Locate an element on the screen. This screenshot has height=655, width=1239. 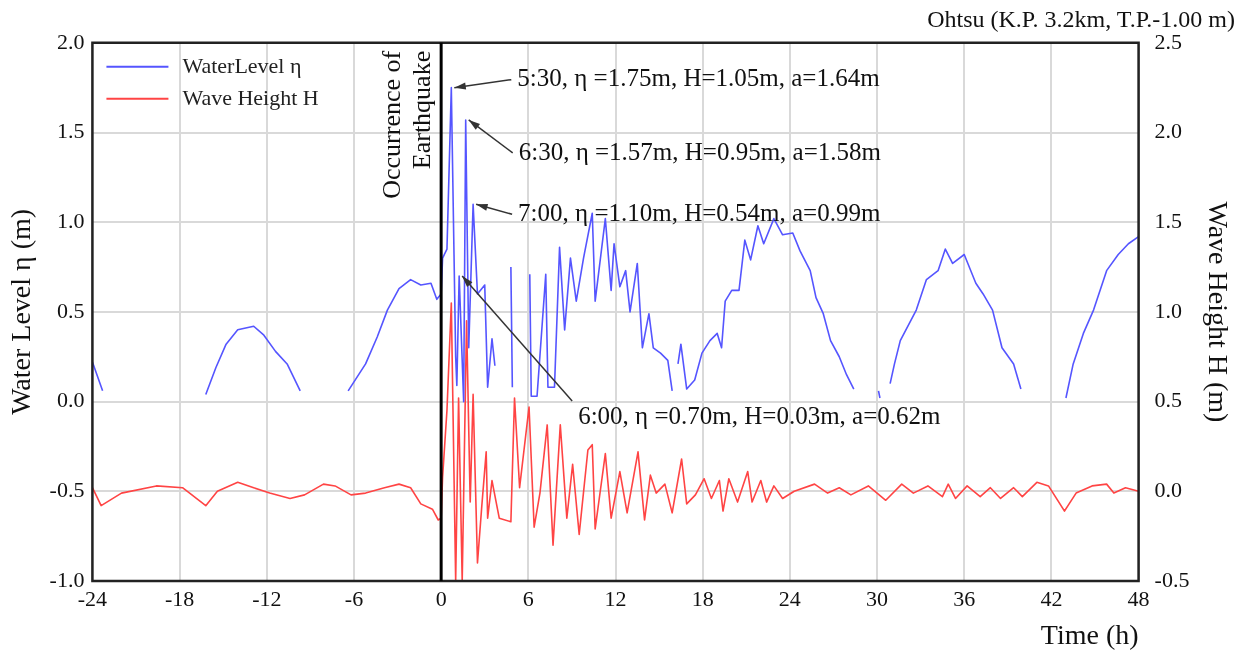
legend-label: Wave Height H is located at coordinates (250, 97).